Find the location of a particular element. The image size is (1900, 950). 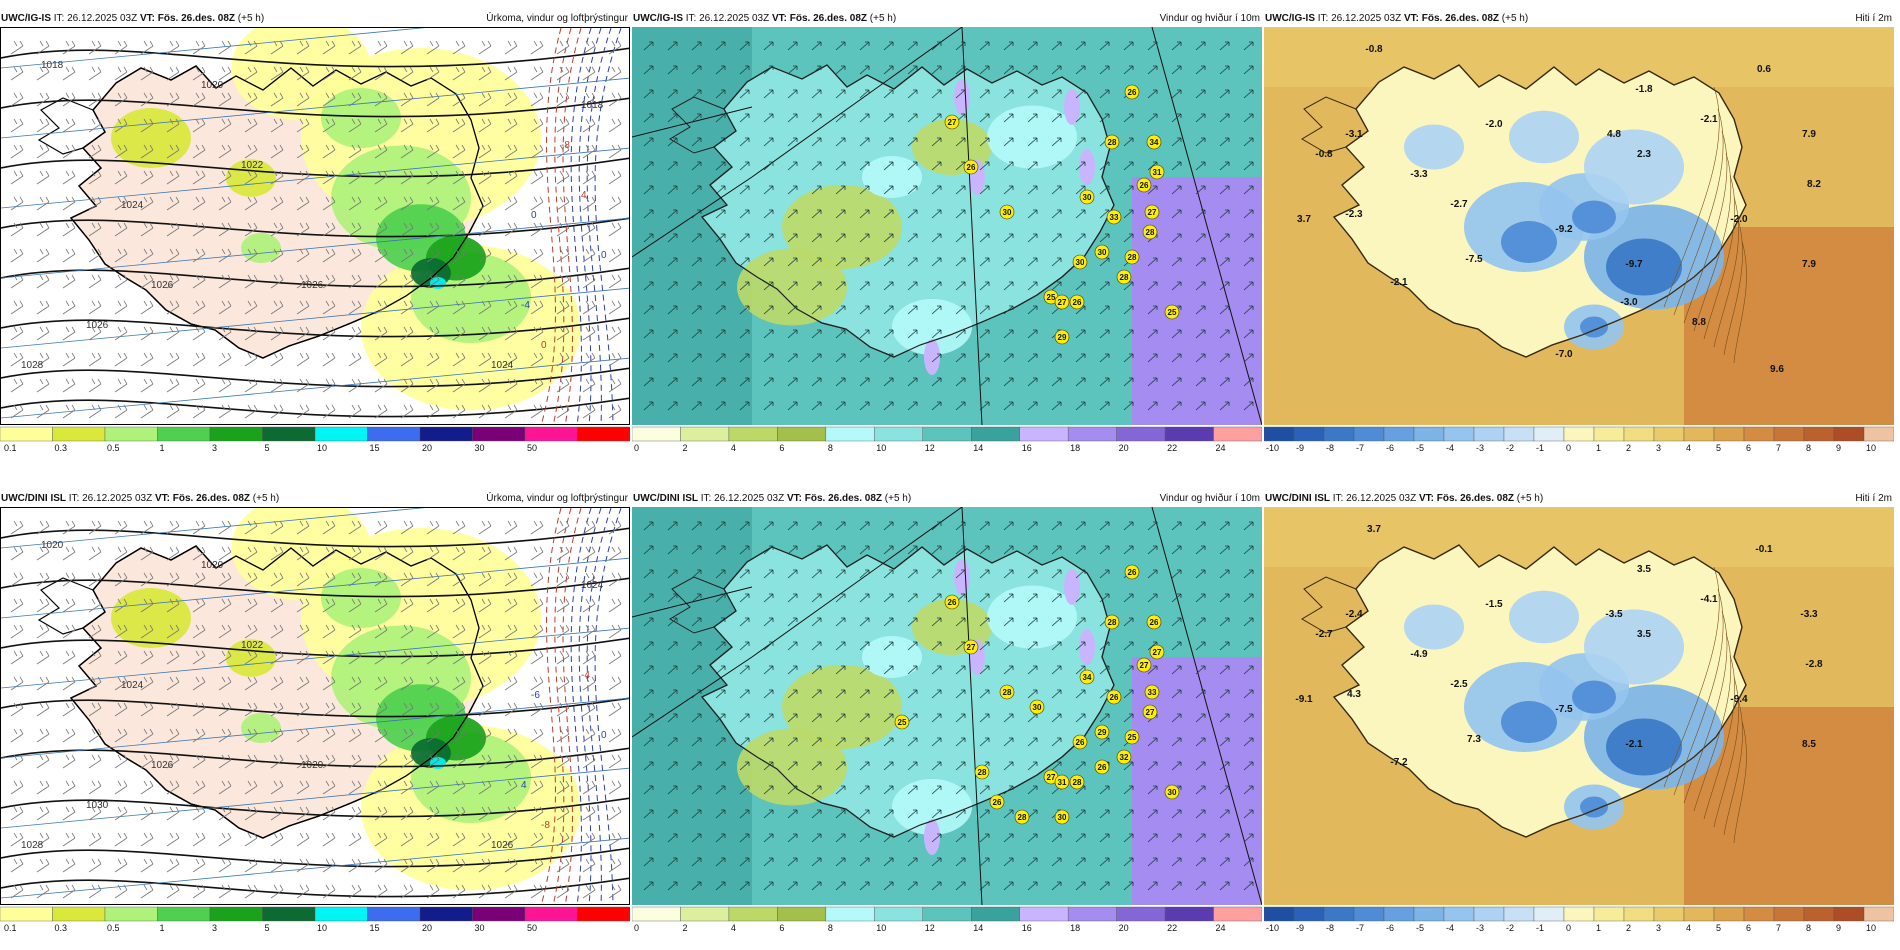

valid-time-label: VT: is located at coordinates (794, 498).